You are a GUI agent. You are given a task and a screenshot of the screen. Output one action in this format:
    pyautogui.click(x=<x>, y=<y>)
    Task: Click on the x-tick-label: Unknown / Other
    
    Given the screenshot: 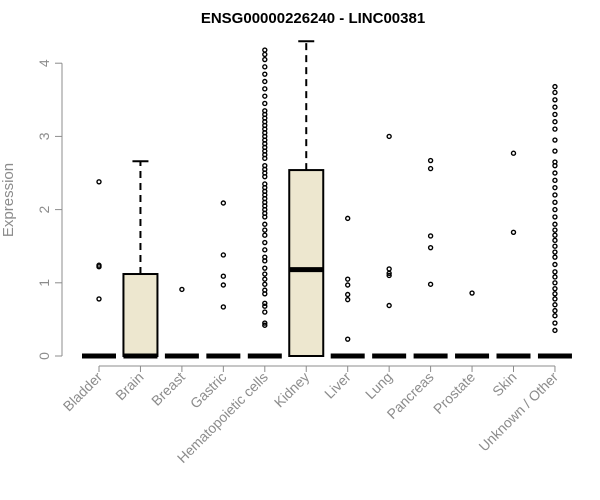 What is the action you would take?
    pyautogui.click(x=518, y=412)
    